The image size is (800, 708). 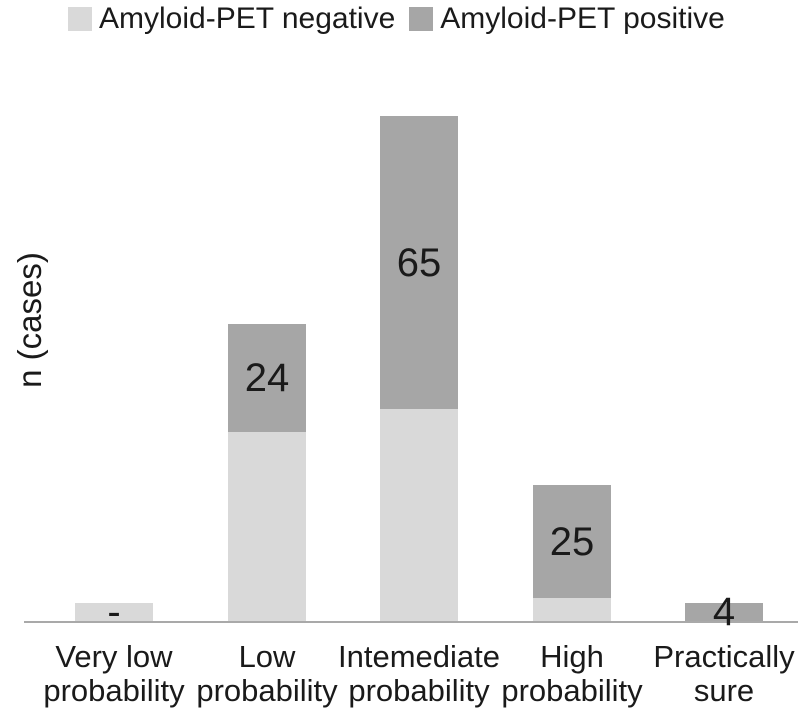 What do you see at coordinates (247, 18) in the screenshot?
I see `legend-label-negative: Amyloid-PET negative` at bounding box center [247, 18].